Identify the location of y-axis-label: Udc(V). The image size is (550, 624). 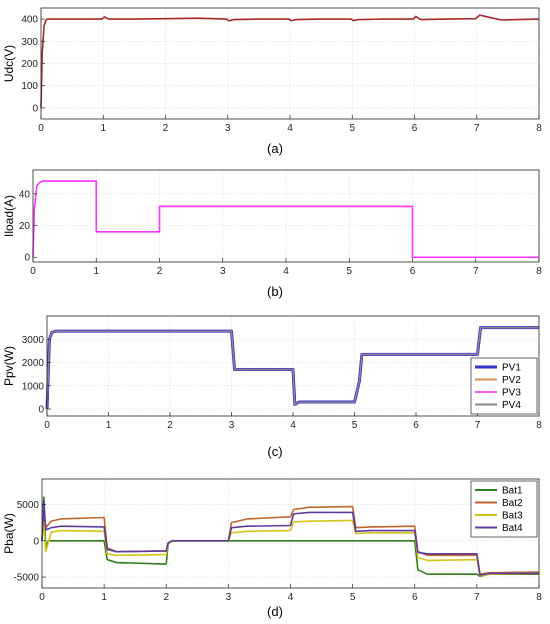
(9, 63).